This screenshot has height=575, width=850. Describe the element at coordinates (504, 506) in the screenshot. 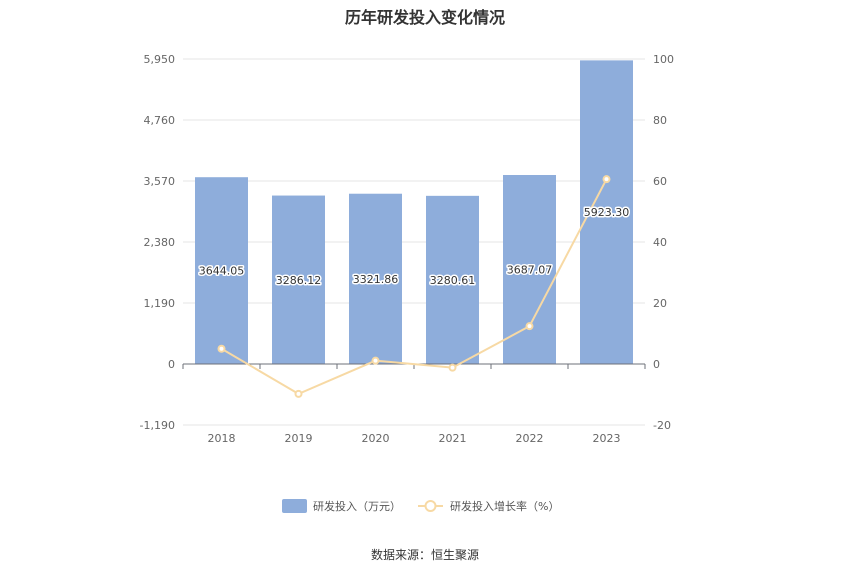

I see `legend-label-line: 研发投入增长率（%）` at that location.